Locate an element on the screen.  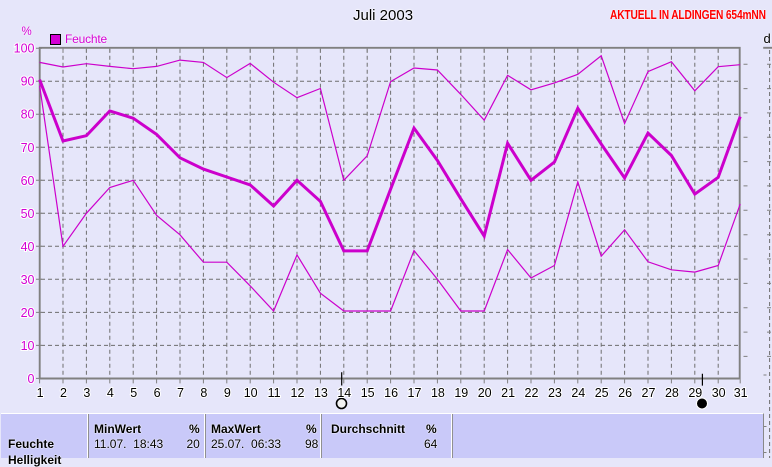
svg-text: 100 is located at coordinates (24, 49).